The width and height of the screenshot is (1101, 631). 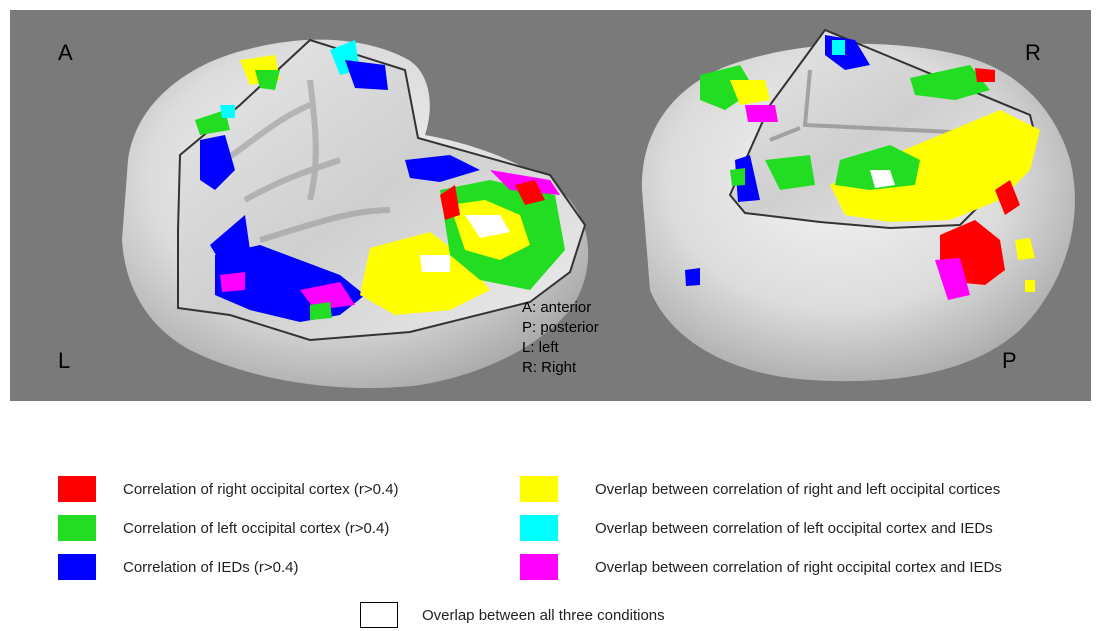 I want to click on orientation-key-line: A: anterior, so click(x=557, y=307).